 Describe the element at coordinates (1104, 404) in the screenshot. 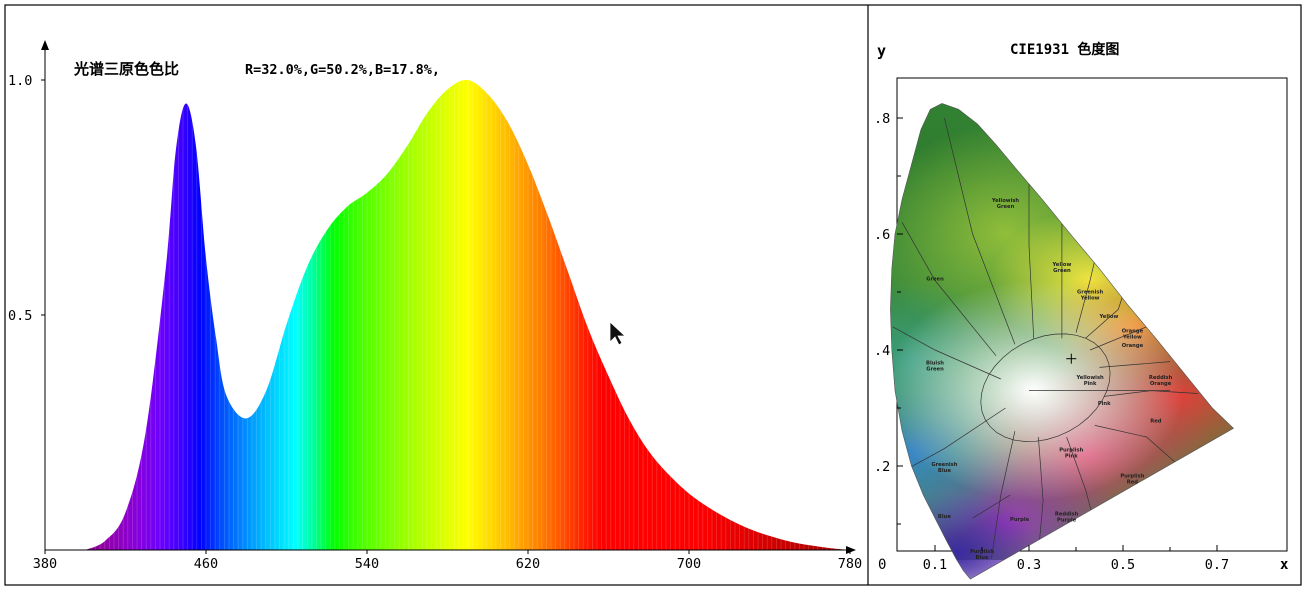

I see `cie-region-label: Pink` at that location.